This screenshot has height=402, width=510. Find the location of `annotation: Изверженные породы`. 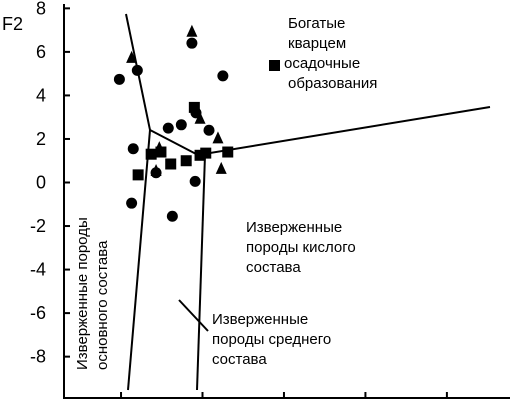

annotation: Изверженные породы is located at coordinates (82, 293).